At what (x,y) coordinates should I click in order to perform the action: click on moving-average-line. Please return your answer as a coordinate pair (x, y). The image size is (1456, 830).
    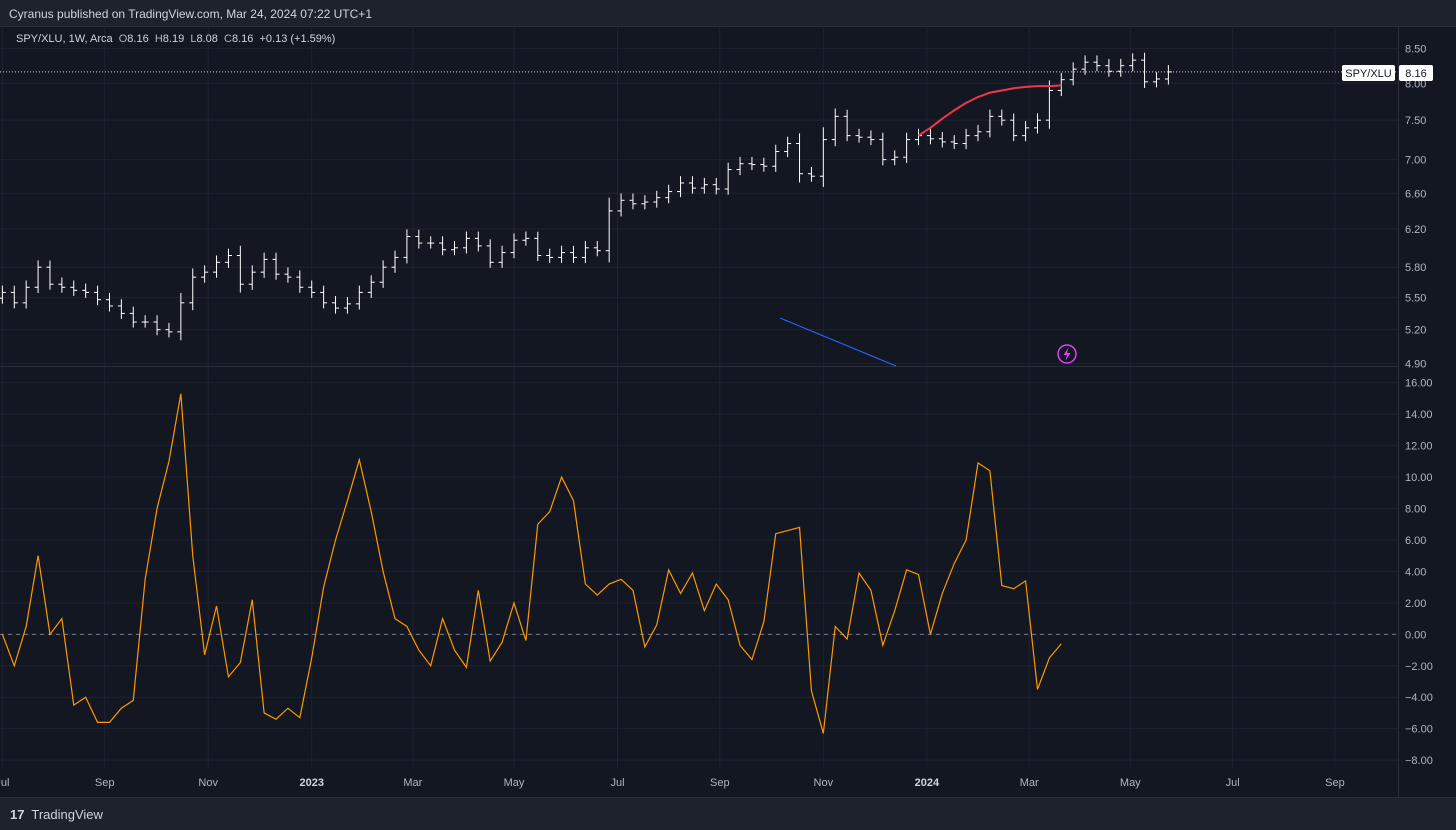
    Looking at the image, I should click on (989, 110).